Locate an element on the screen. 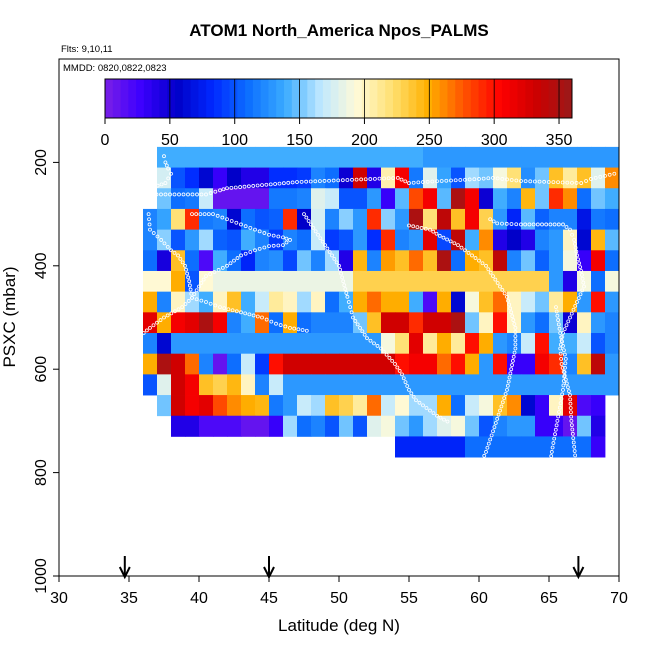  flights-note: Flts: 9,10,11 is located at coordinates (87, 49).